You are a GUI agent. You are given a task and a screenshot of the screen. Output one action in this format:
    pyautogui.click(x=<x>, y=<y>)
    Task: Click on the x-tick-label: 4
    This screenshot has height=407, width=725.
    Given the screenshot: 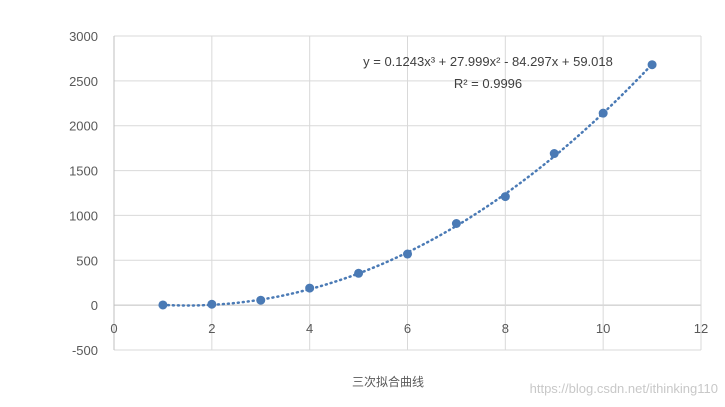 What is the action you would take?
    pyautogui.click(x=309, y=328)
    